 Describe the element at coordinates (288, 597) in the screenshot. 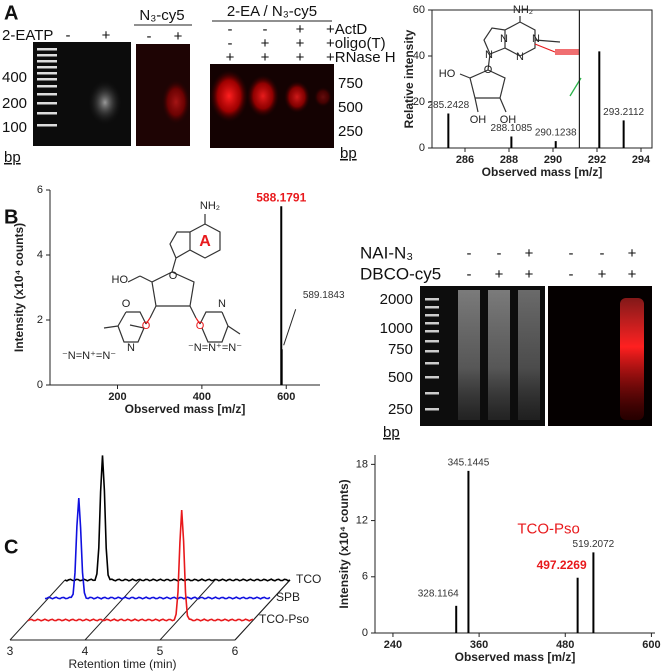

I see `series-label: SPB` at that location.